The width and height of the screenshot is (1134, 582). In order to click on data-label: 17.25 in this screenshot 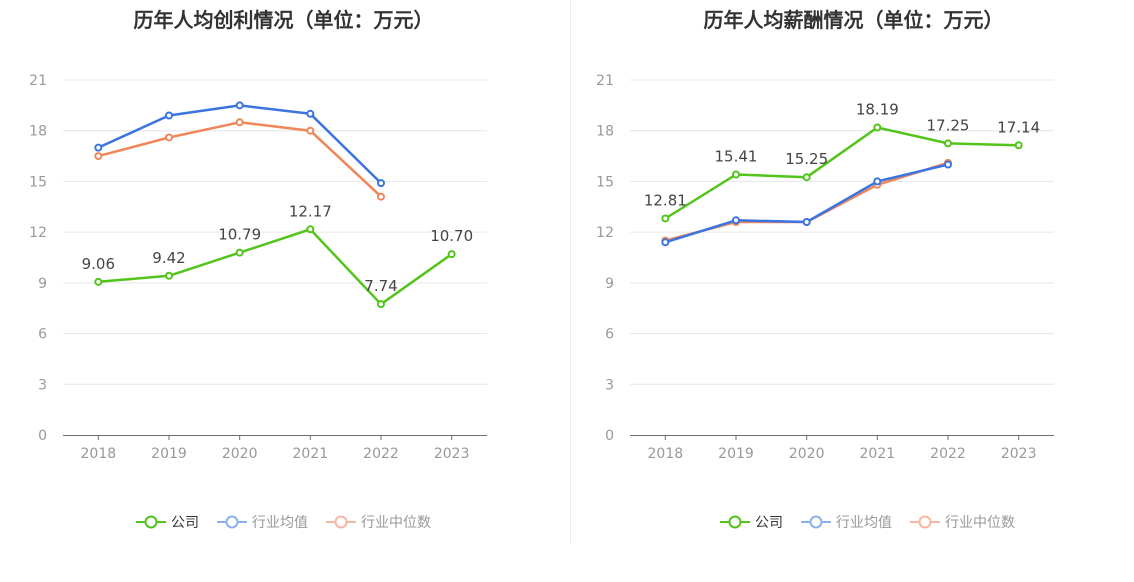, I will do `click(948, 125)`.